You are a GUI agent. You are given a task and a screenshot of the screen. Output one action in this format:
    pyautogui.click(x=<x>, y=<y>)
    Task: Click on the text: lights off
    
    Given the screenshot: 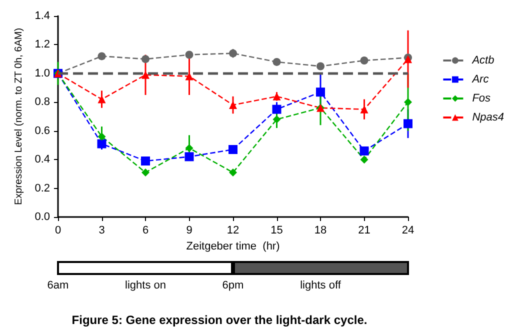 What is the action you would take?
    pyautogui.click(x=321, y=286)
    